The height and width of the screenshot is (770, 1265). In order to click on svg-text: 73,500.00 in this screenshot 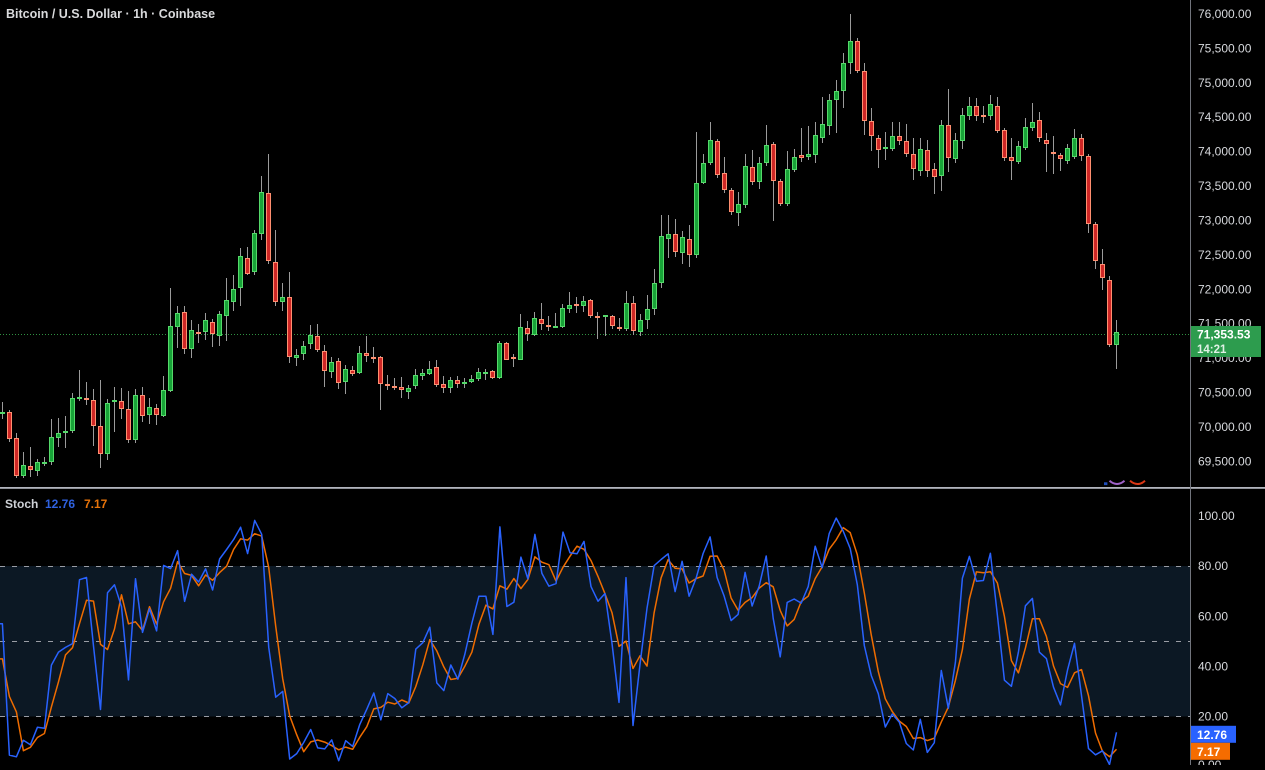, I will do `click(1225, 186)`.